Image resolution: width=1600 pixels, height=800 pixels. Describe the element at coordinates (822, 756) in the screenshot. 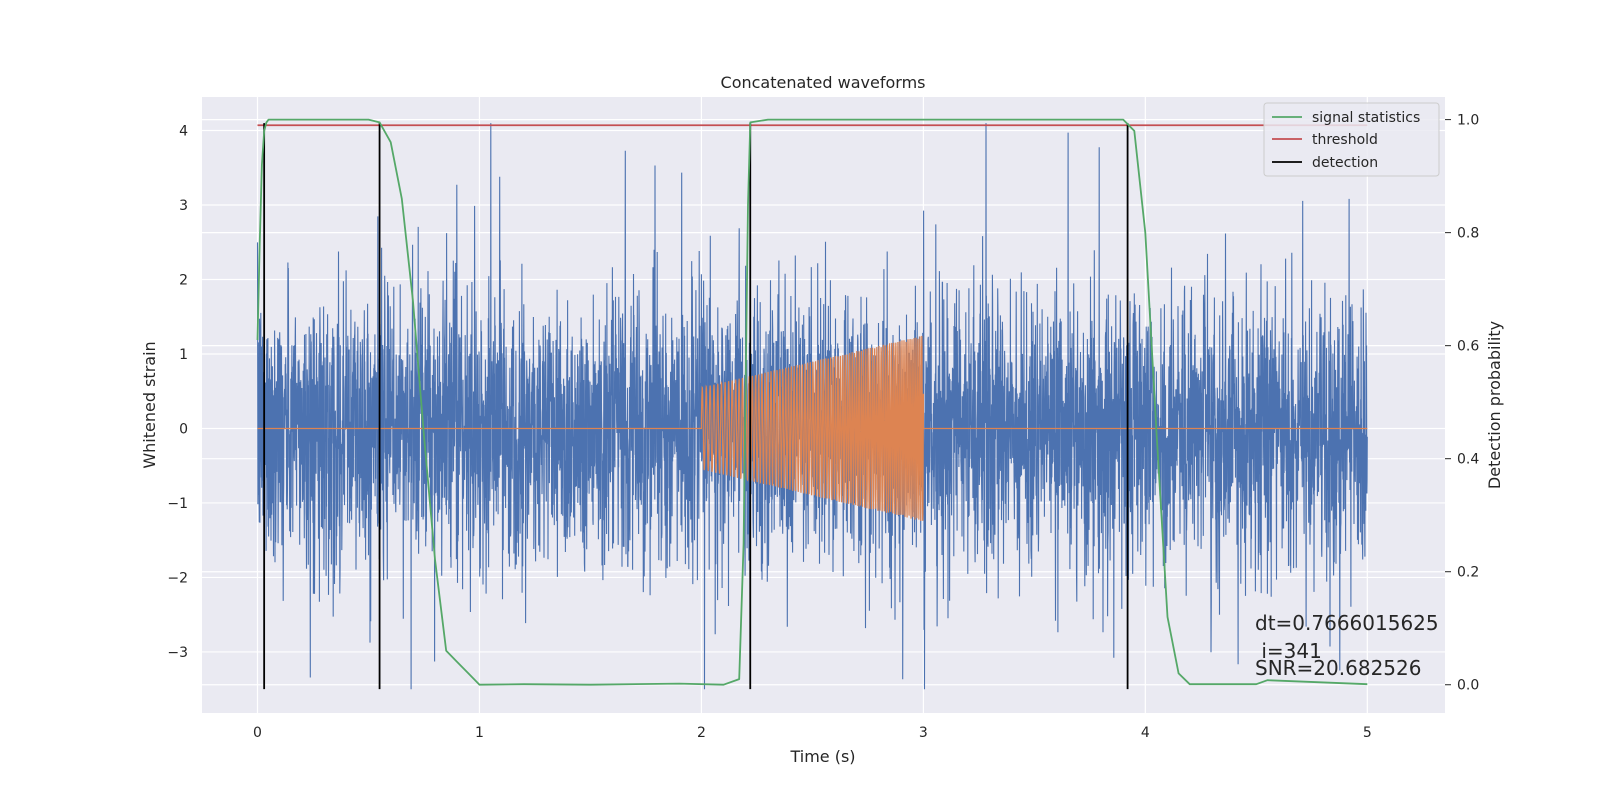

I see `x-axis-label: Time (s)` at that location.